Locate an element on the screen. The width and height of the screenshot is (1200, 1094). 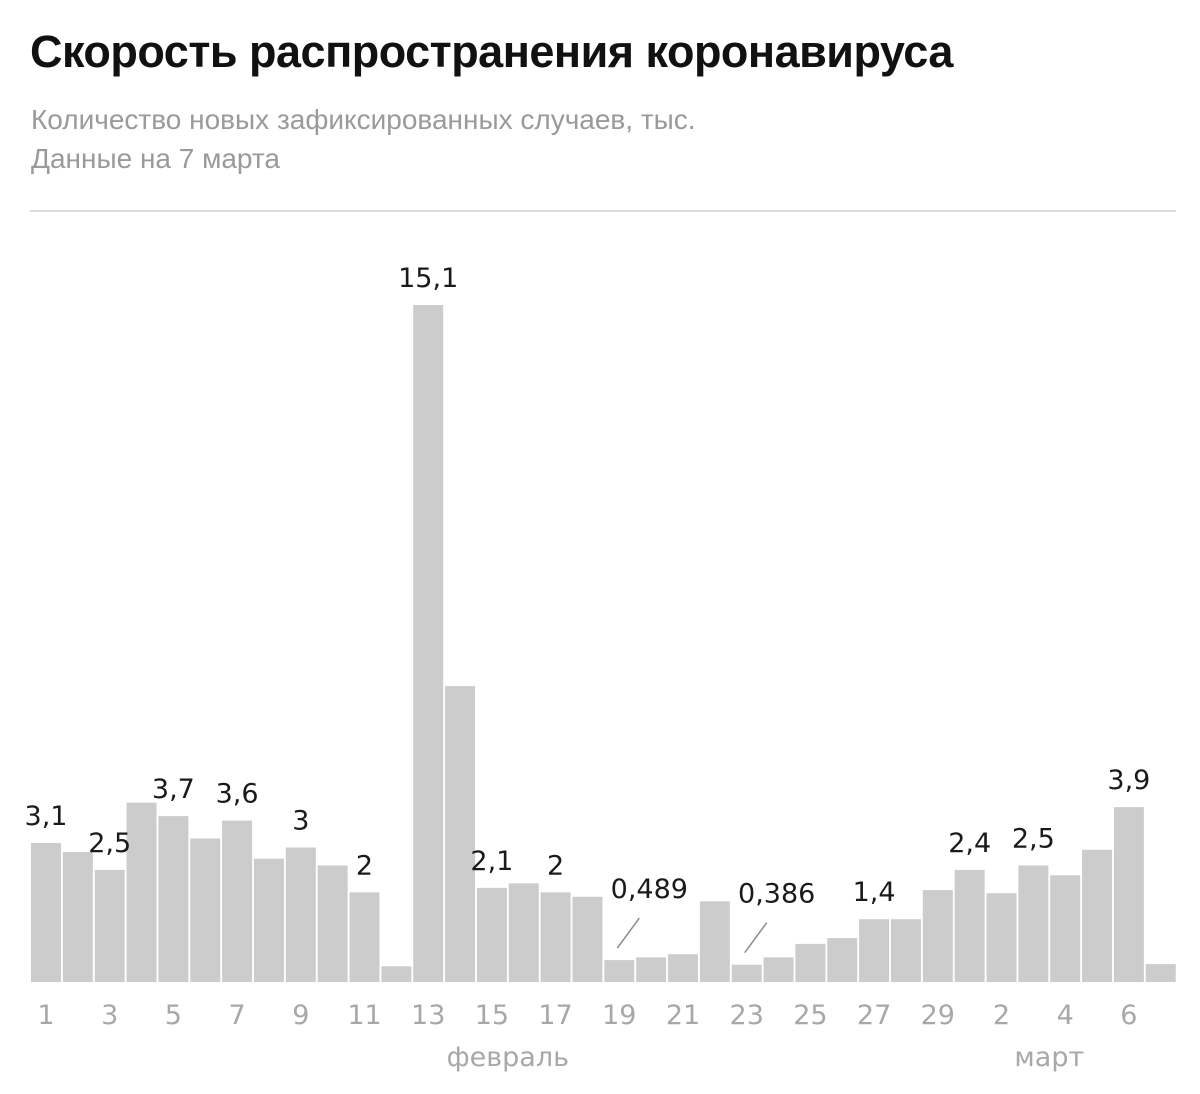
x-tick-label-12: 25 is located at coordinates (810, 1015).